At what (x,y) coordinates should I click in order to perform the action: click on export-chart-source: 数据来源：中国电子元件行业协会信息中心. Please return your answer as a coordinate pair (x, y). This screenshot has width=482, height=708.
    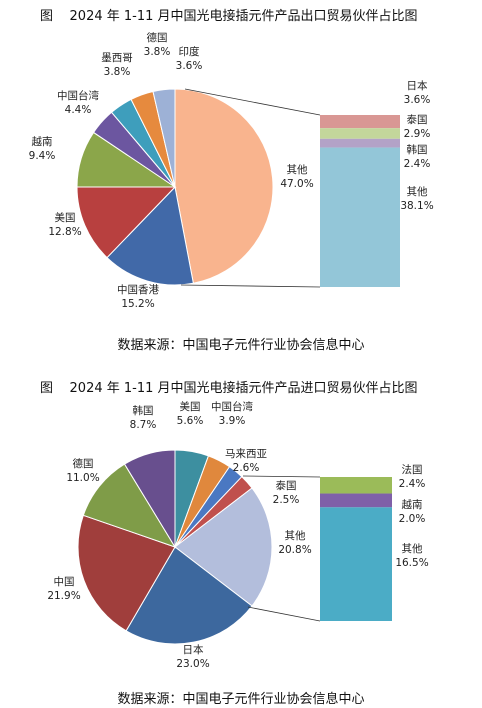
    Looking at the image, I should click on (241, 345).